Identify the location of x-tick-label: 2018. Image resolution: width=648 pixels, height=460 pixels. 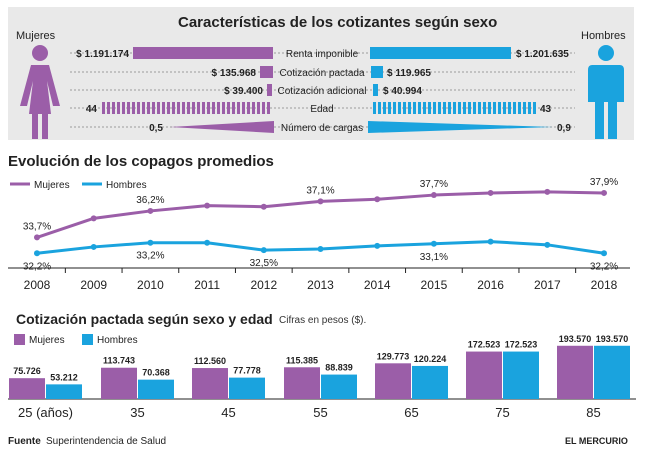
(604, 285).